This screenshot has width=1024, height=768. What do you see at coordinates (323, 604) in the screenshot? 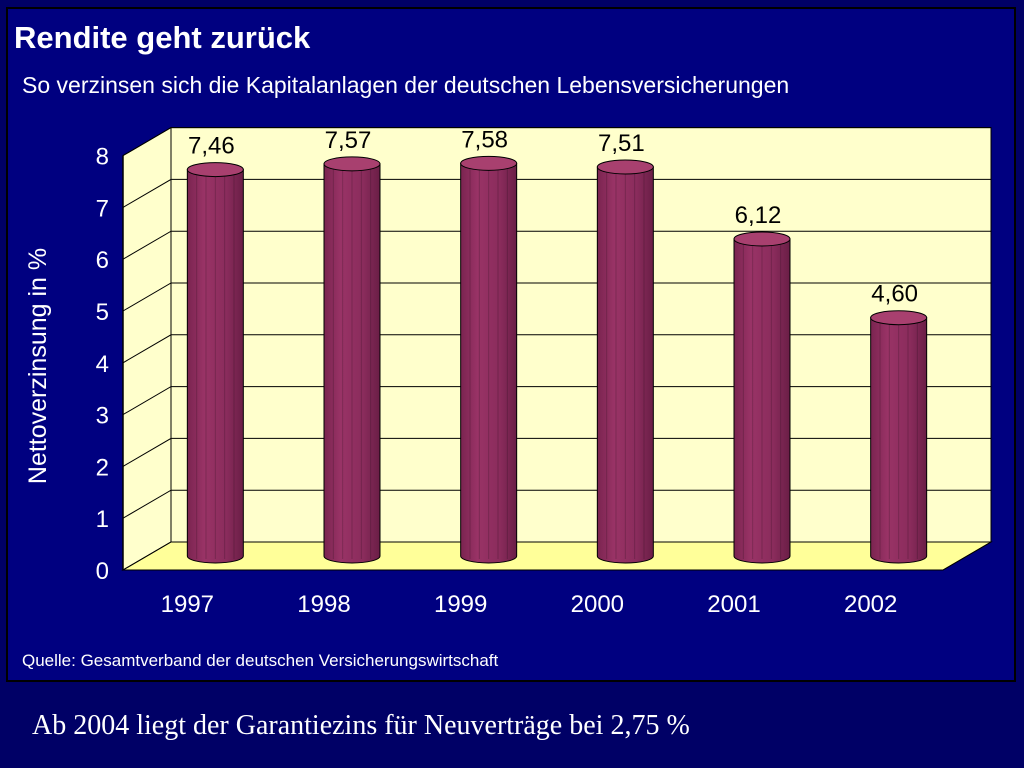
I see `x-tick-label-1998: 1998` at bounding box center [323, 604].